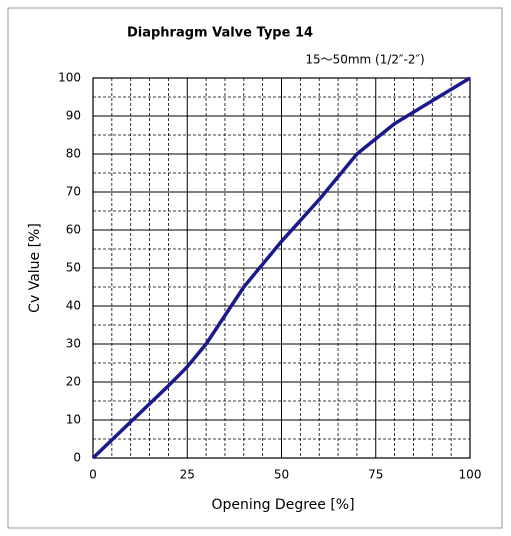 This screenshot has height=536, width=511. What do you see at coordinates (281, 475) in the screenshot?
I see `x-tick-label: 50` at bounding box center [281, 475].